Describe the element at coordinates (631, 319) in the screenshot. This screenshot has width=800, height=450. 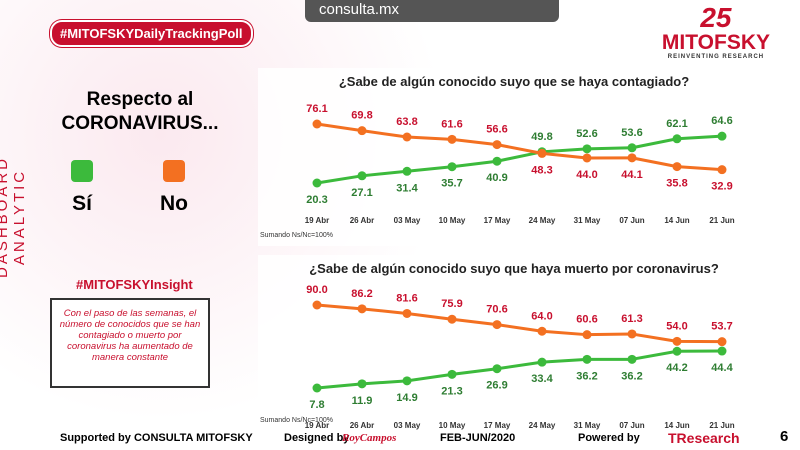
I see `value-label: 61.3` at that location.